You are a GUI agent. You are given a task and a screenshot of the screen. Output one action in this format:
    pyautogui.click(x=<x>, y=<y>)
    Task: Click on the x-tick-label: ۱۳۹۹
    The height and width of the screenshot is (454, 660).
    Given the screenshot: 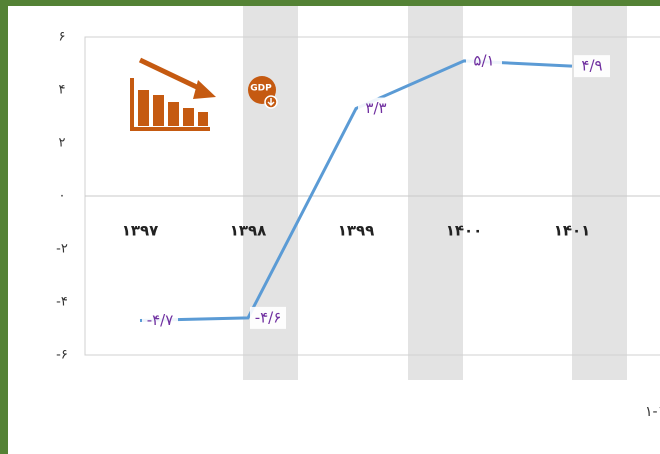 What is the action you would take?
    pyautogui.click(x=356, y=231)
    